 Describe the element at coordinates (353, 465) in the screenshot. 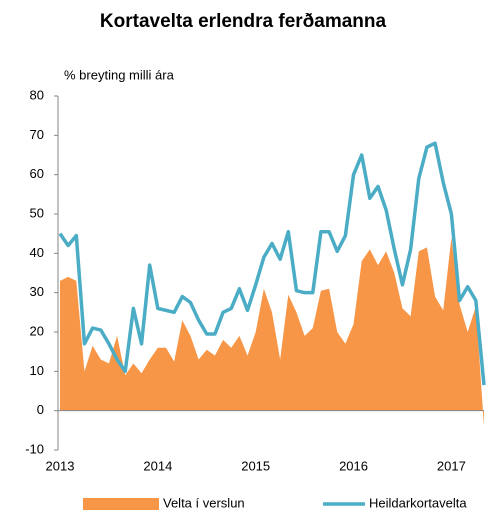

I see `x-tick-label: 2016` at that location.